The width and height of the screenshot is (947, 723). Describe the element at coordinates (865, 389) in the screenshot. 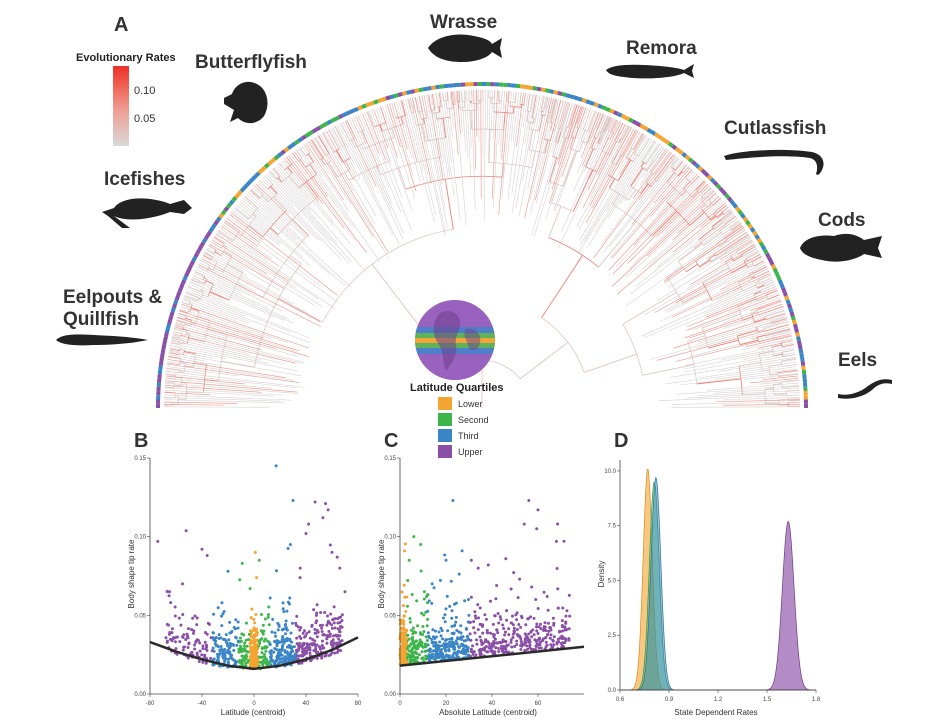

I see `eel-silhouette-icon` at that location.